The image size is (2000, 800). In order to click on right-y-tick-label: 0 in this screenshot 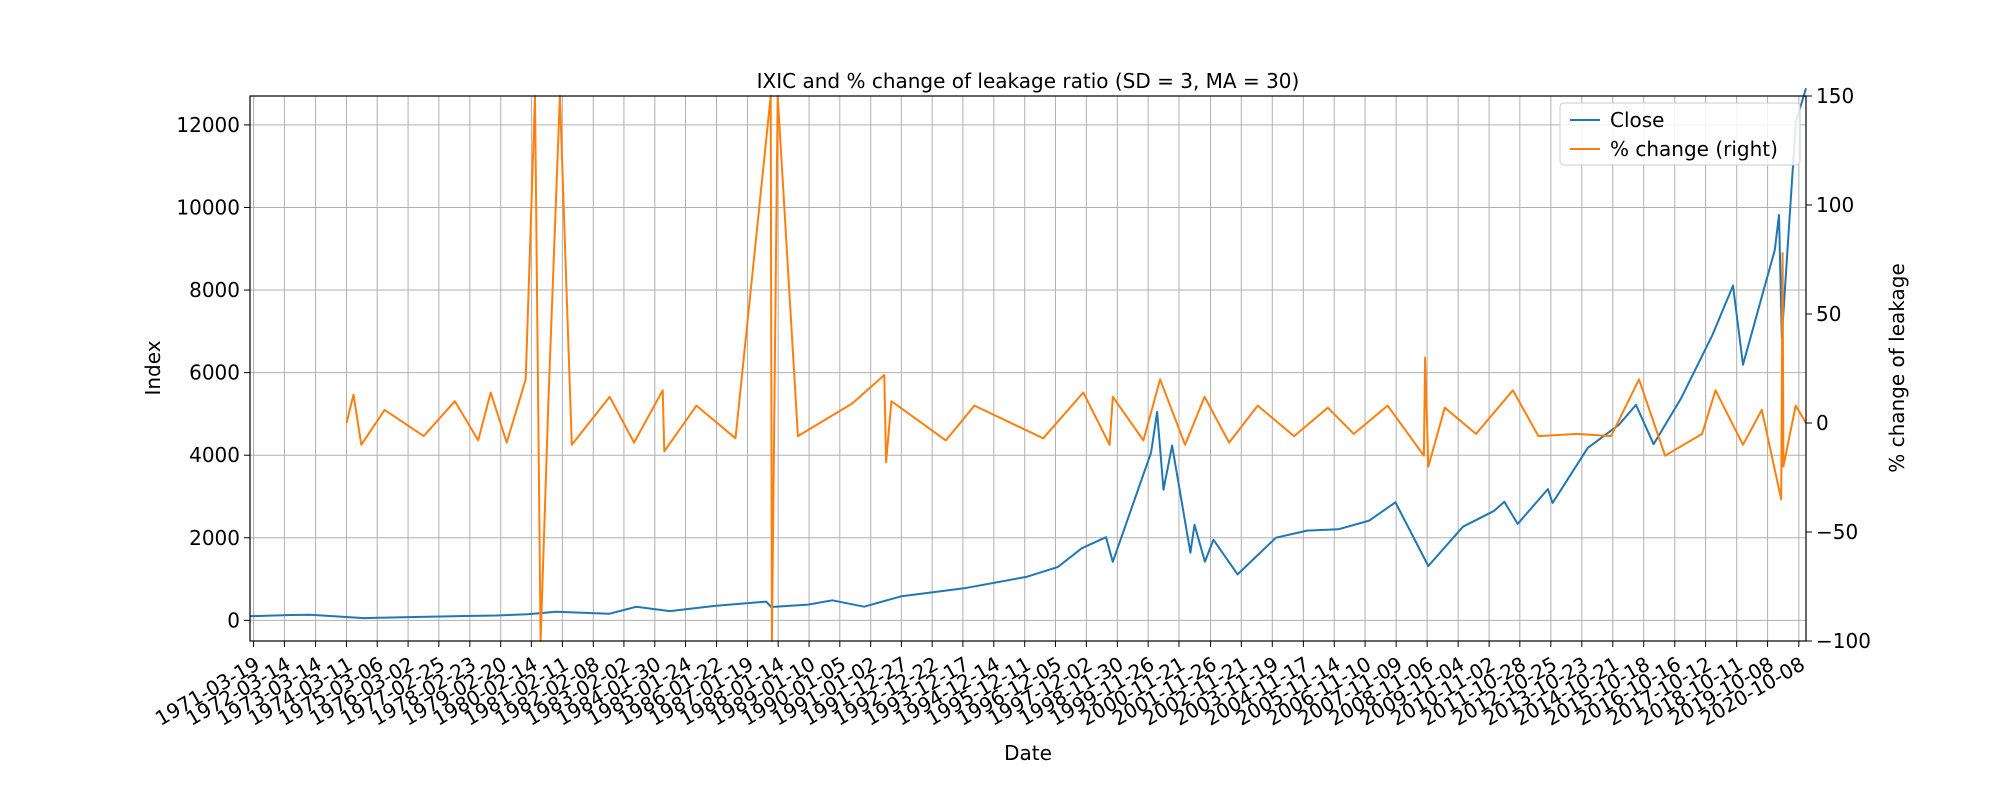, I will do `click(1822, 423)`.